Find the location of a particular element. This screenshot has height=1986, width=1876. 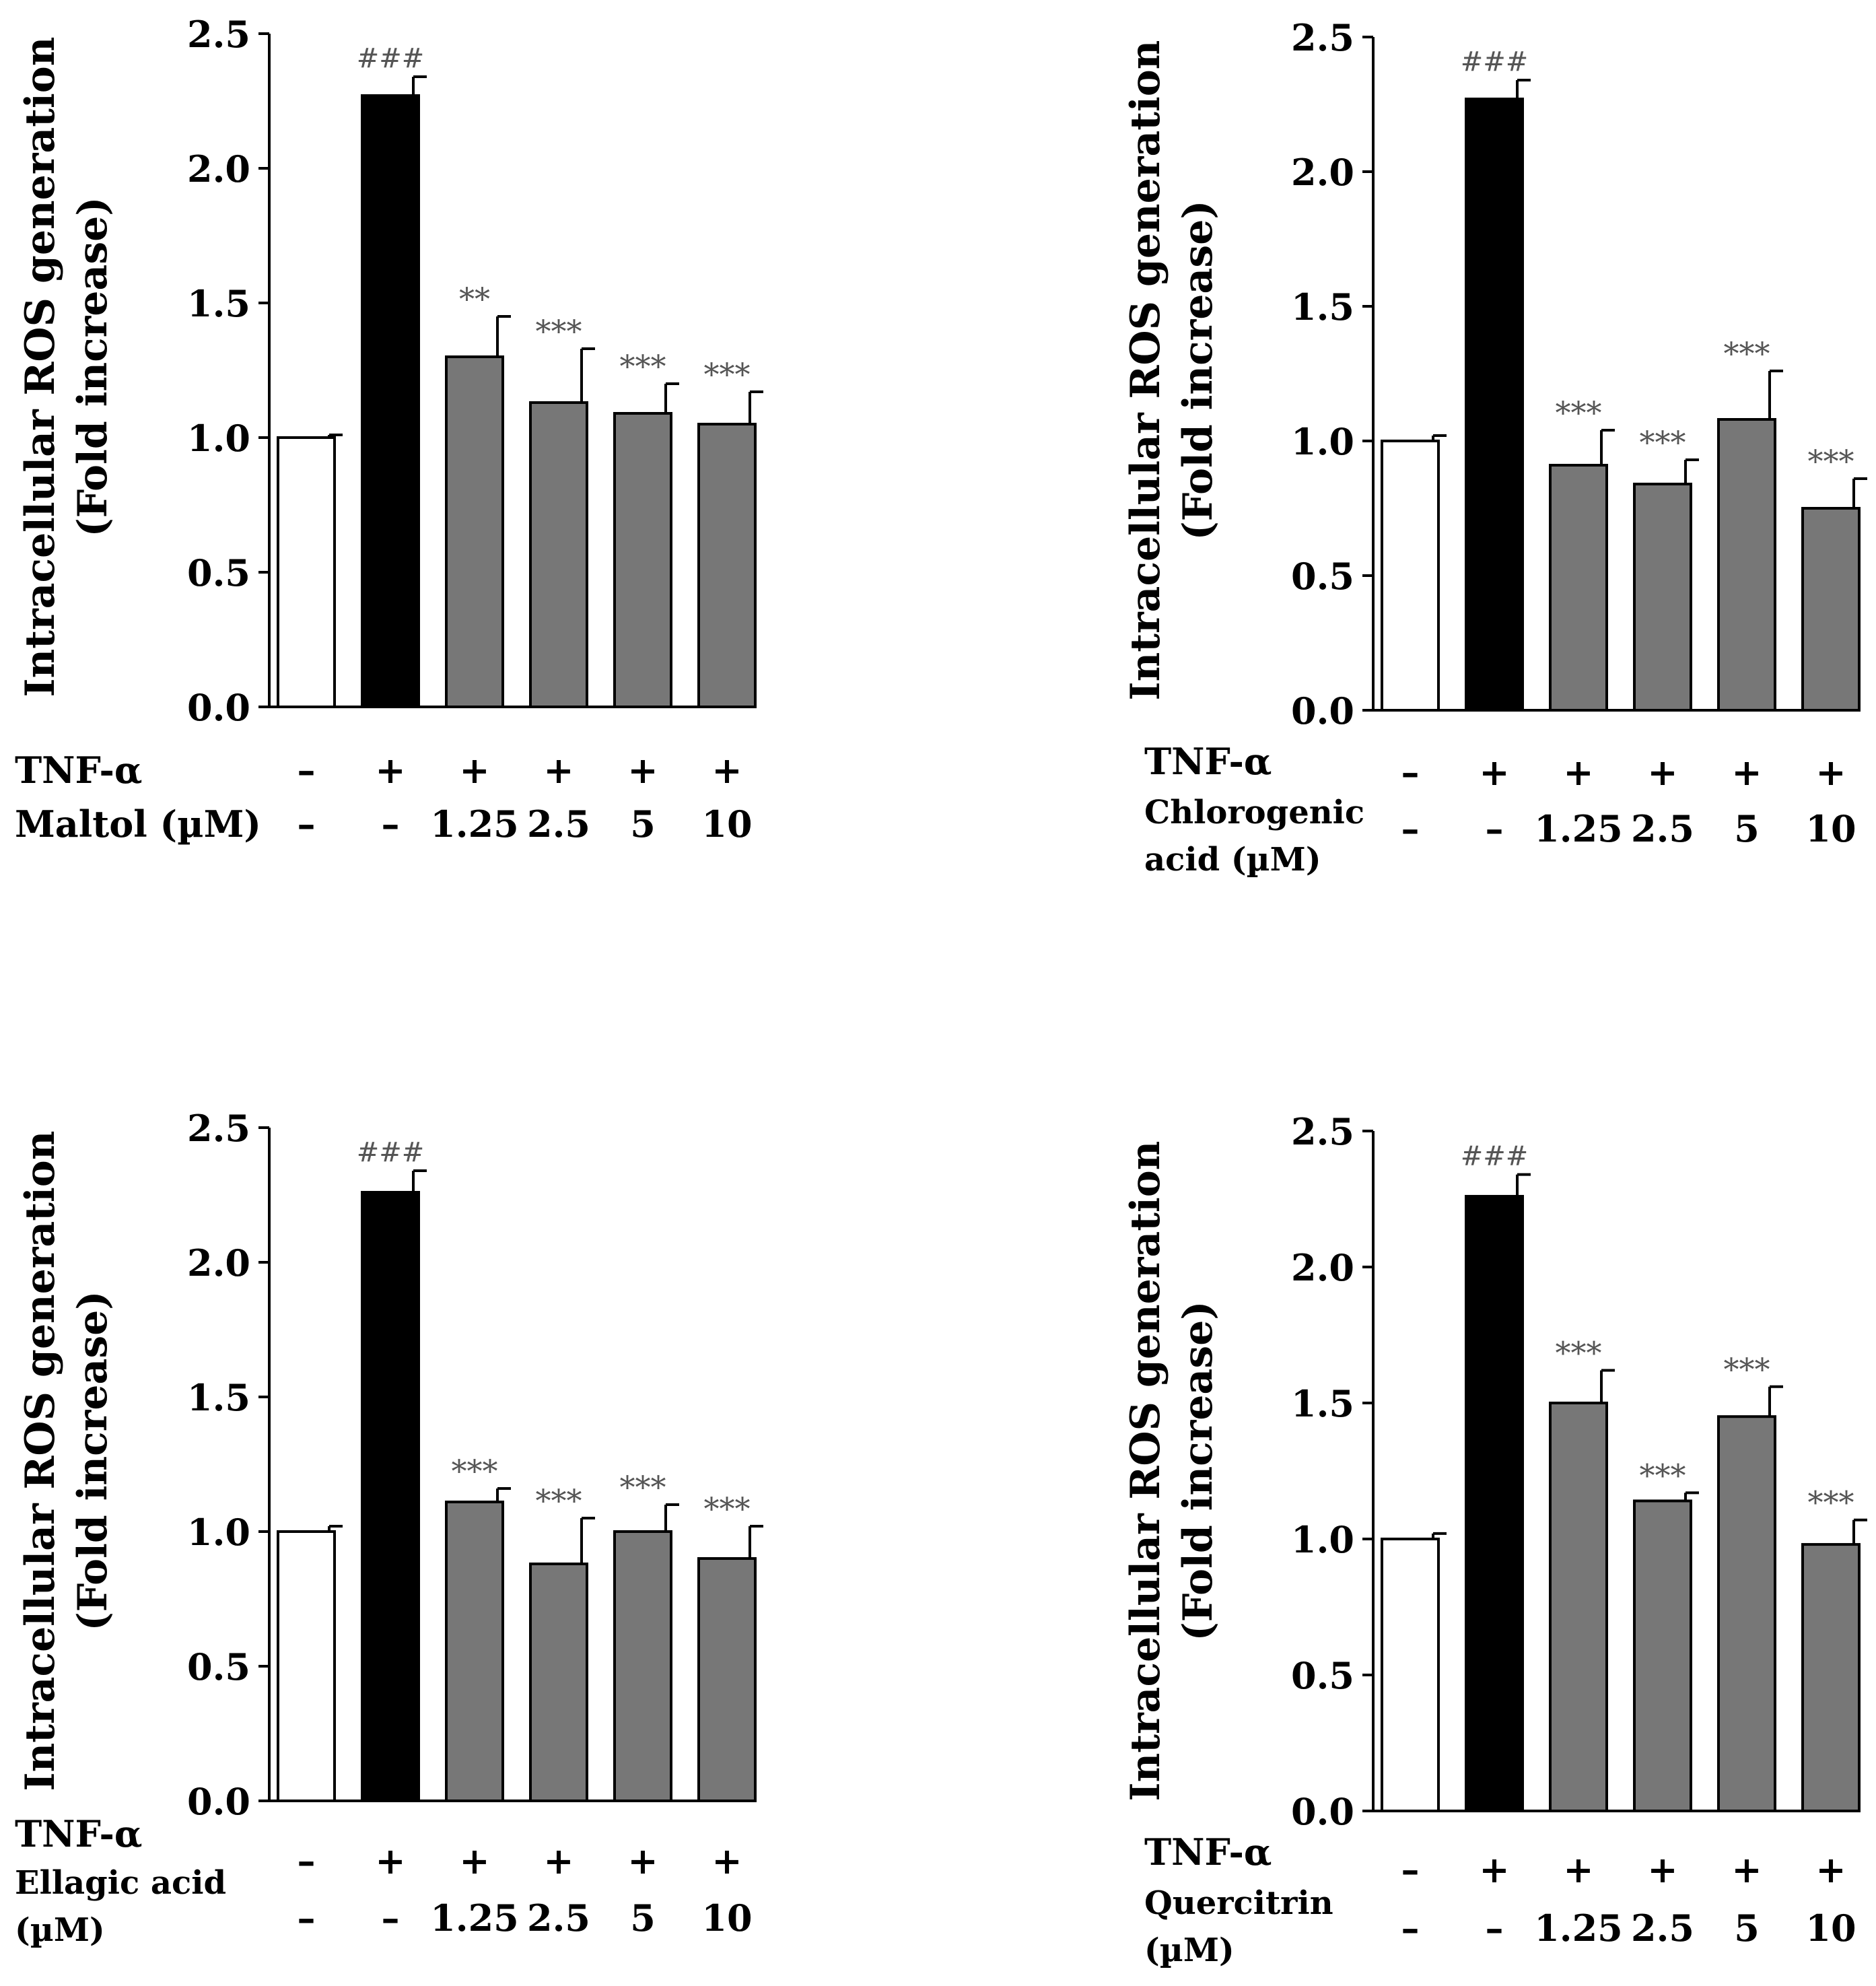

compound-row-label: Maltol (µM) is located at coordinates (138, 824).